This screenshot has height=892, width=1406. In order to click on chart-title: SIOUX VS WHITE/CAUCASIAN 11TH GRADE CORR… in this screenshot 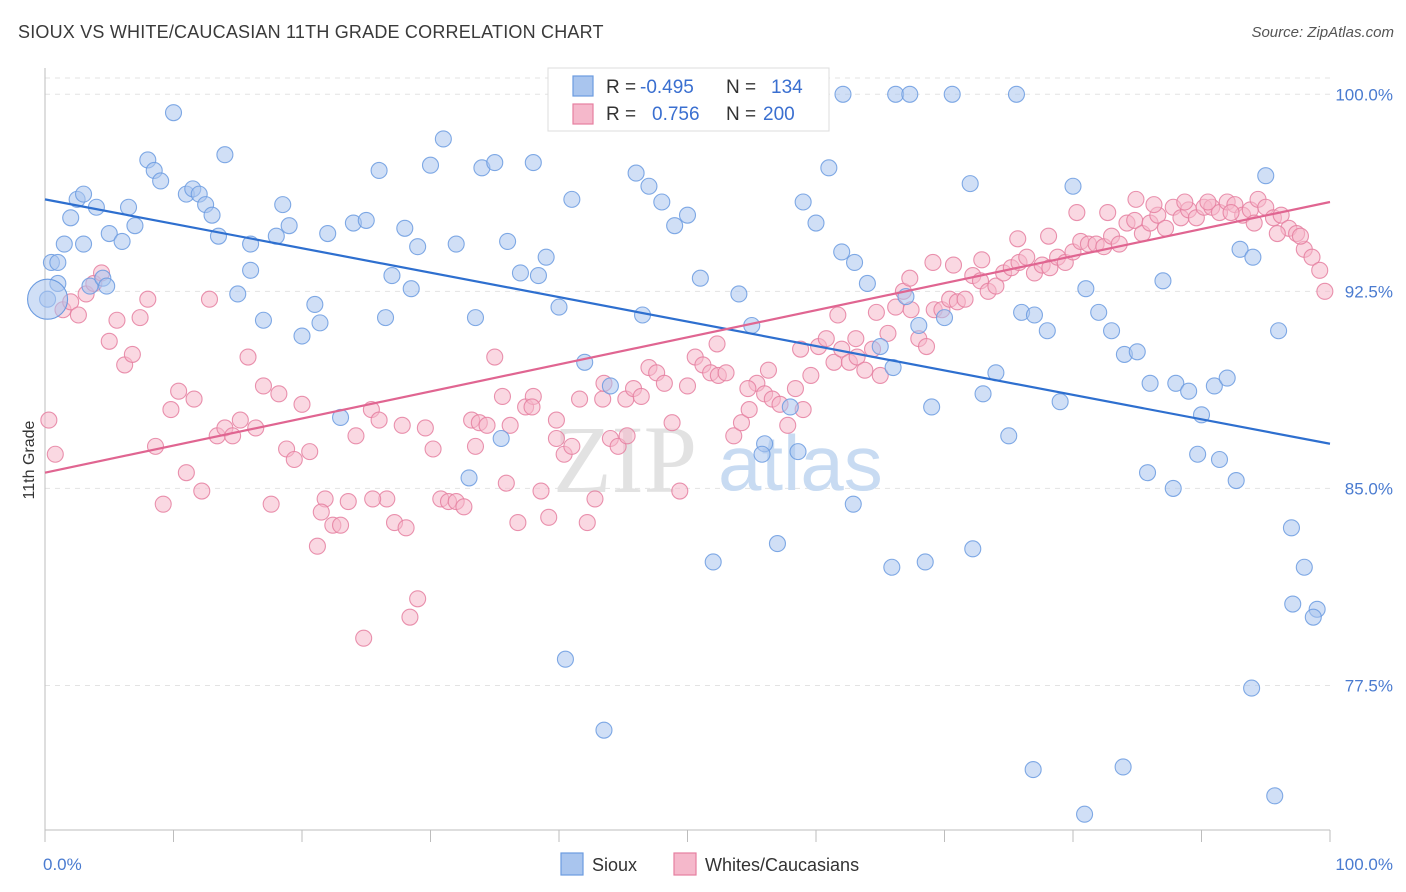, I will do `click(311, 32)`.